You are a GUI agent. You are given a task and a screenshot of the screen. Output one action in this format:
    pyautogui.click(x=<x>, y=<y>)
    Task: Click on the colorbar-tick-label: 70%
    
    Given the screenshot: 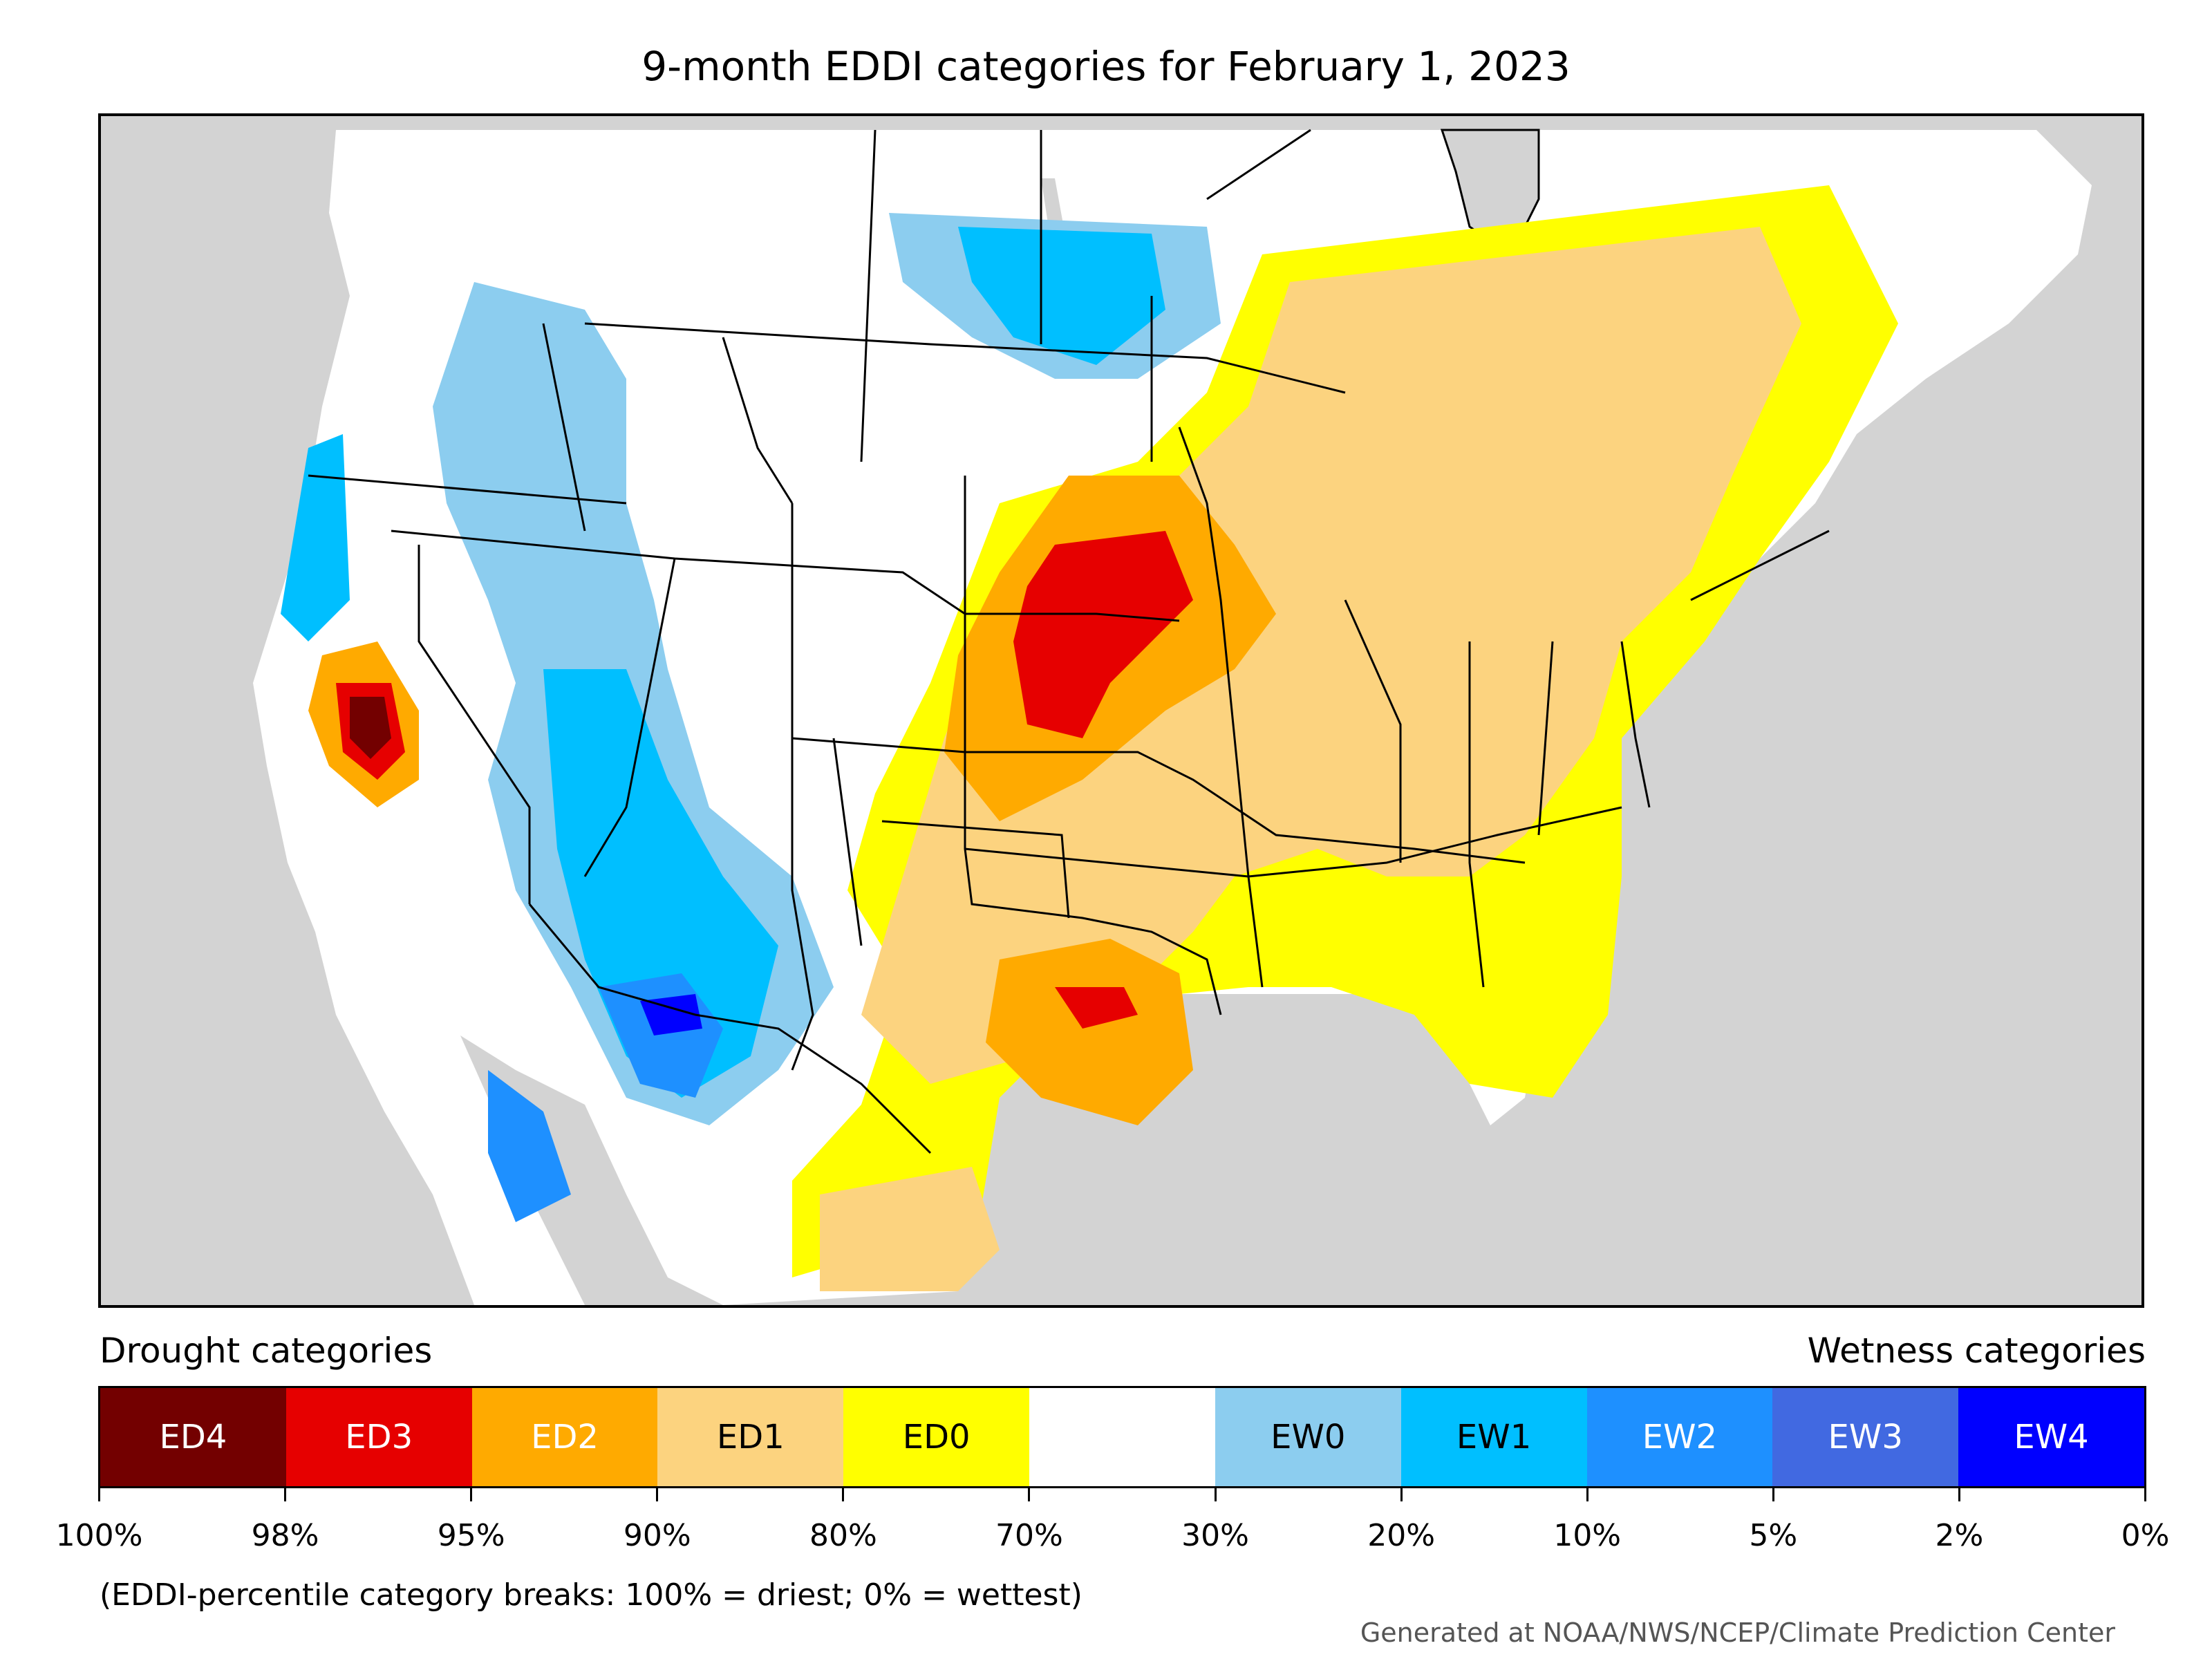 What is the action you would take?
    pyautogui.click(x=1029, y=1535)
    